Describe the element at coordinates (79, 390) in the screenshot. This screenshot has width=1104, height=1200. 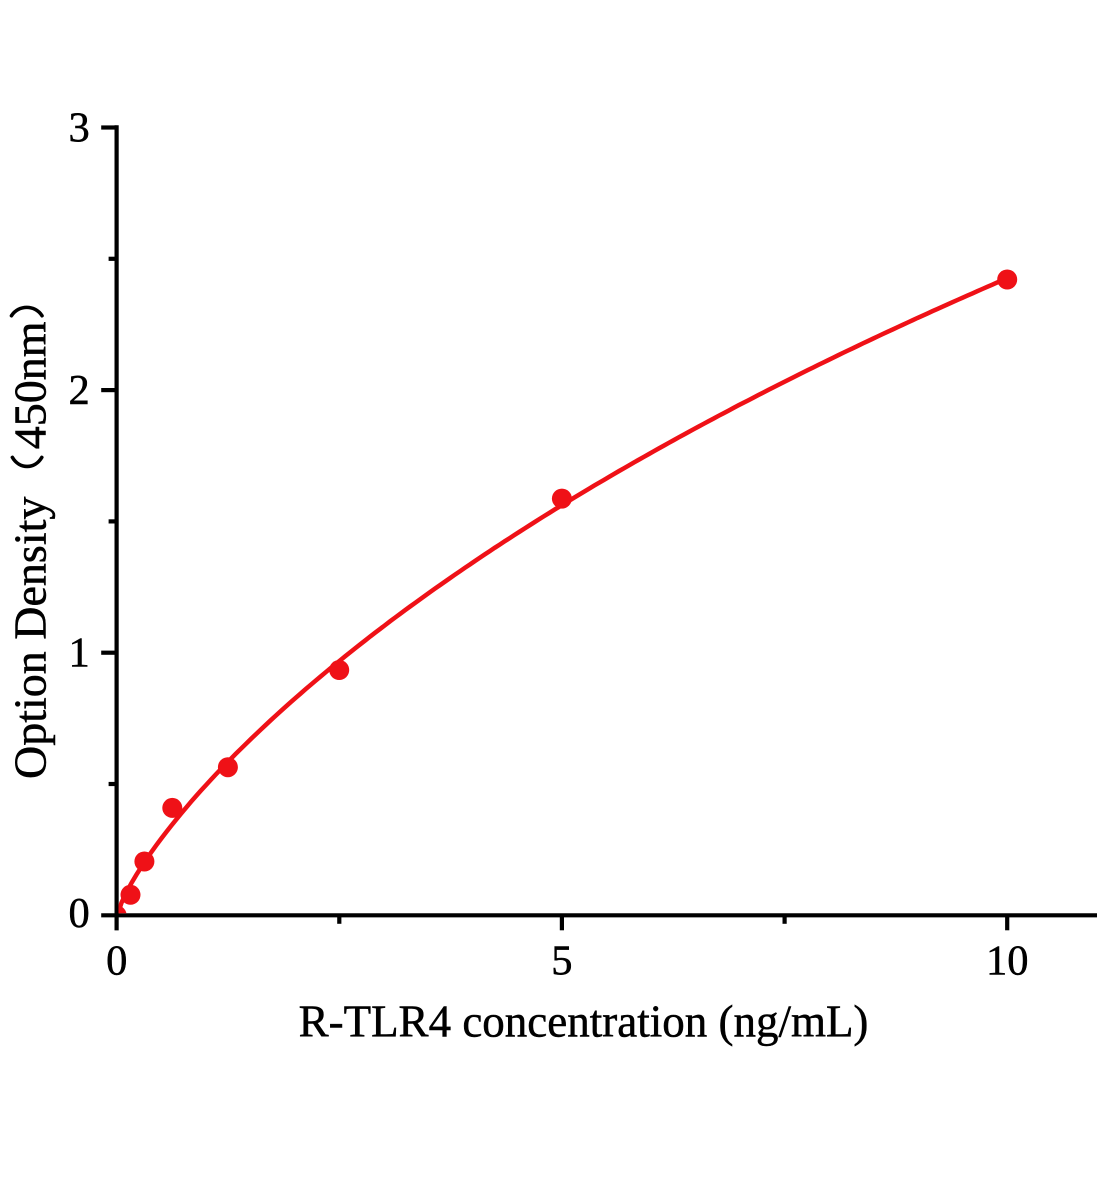
I see `svg-text: 2` at that location.